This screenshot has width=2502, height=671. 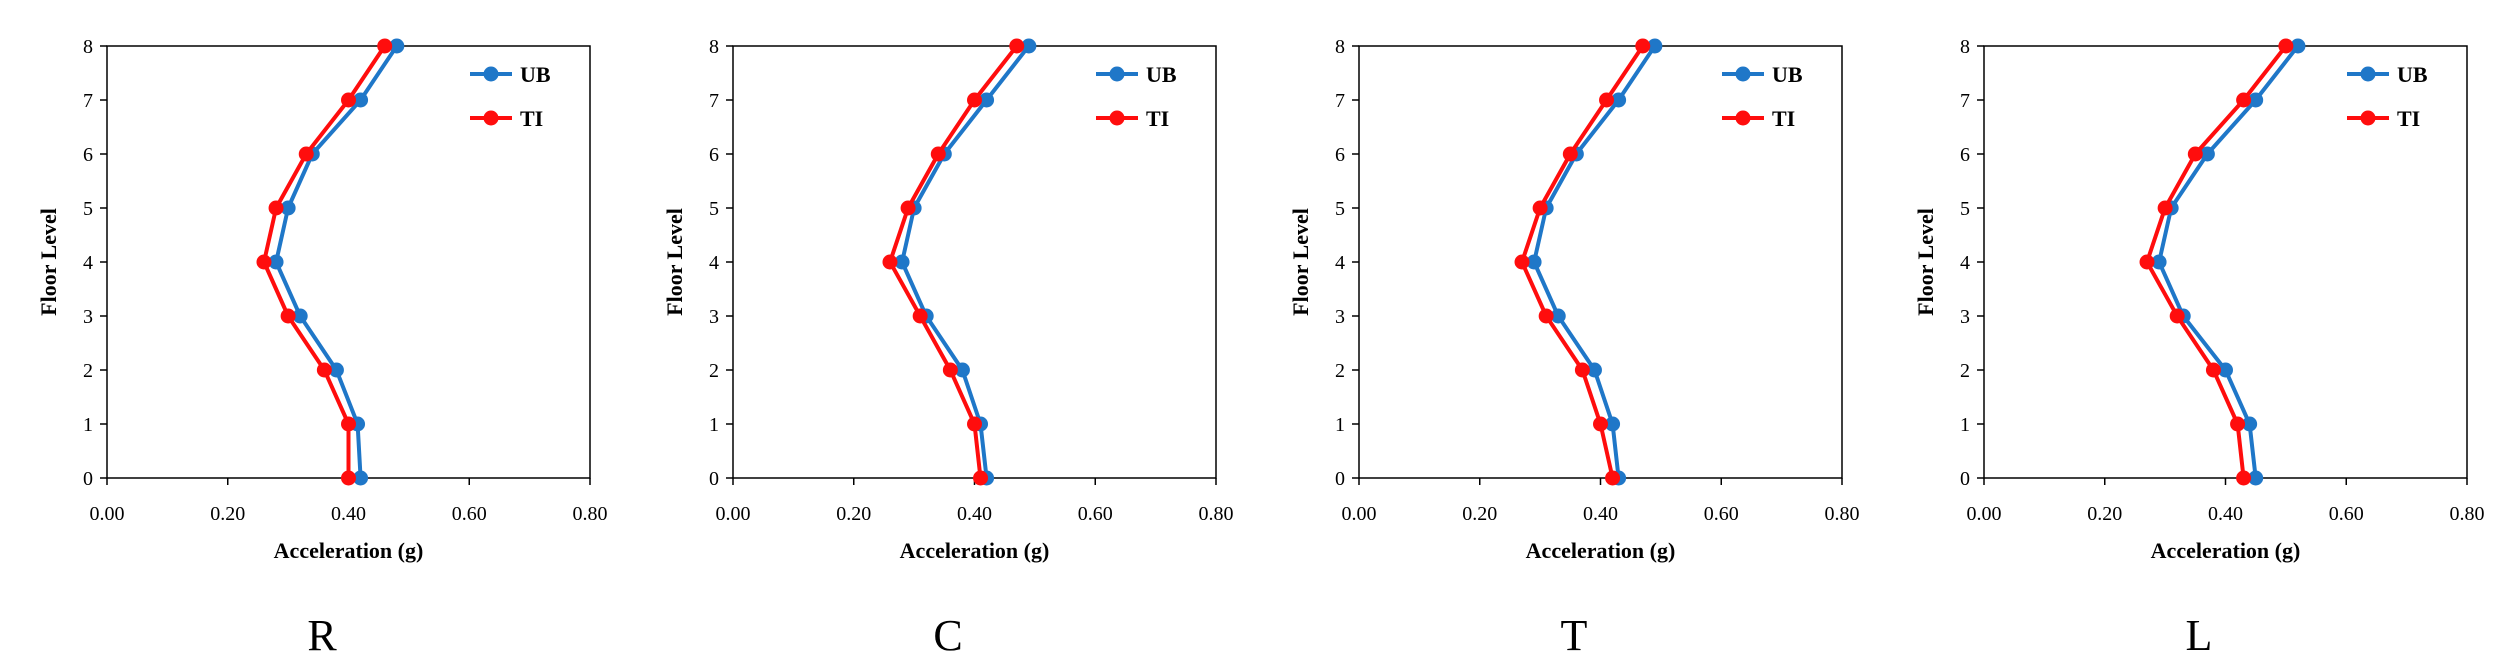 I want to click on panel-label: T, so click(x=1574, y=635).